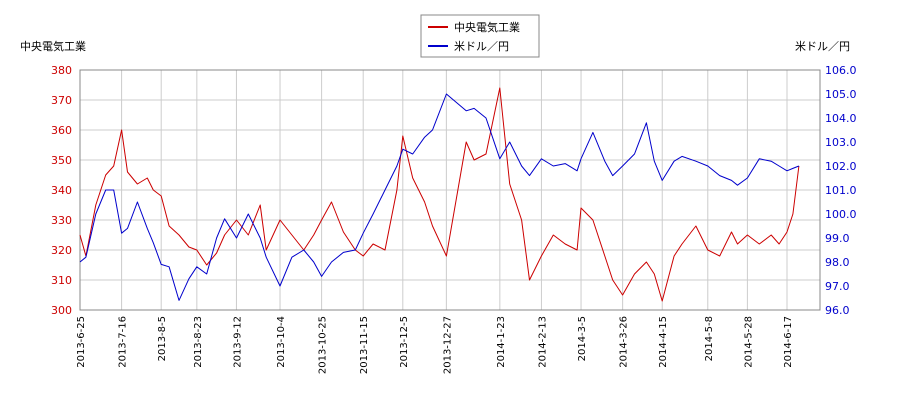  What do you see at coordinates (841, 118) in the screenshot?
I see `right-tick-label: 104.0` at bounding box center [841, 118].